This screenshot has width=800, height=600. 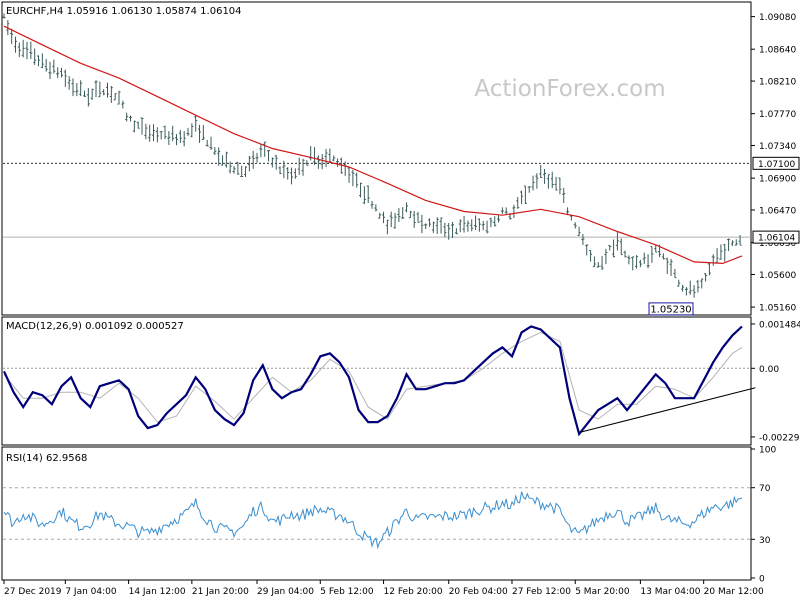 I want to click on rsi-panel-title: RSI(14) 62.9568, so click(x=46, y=458).